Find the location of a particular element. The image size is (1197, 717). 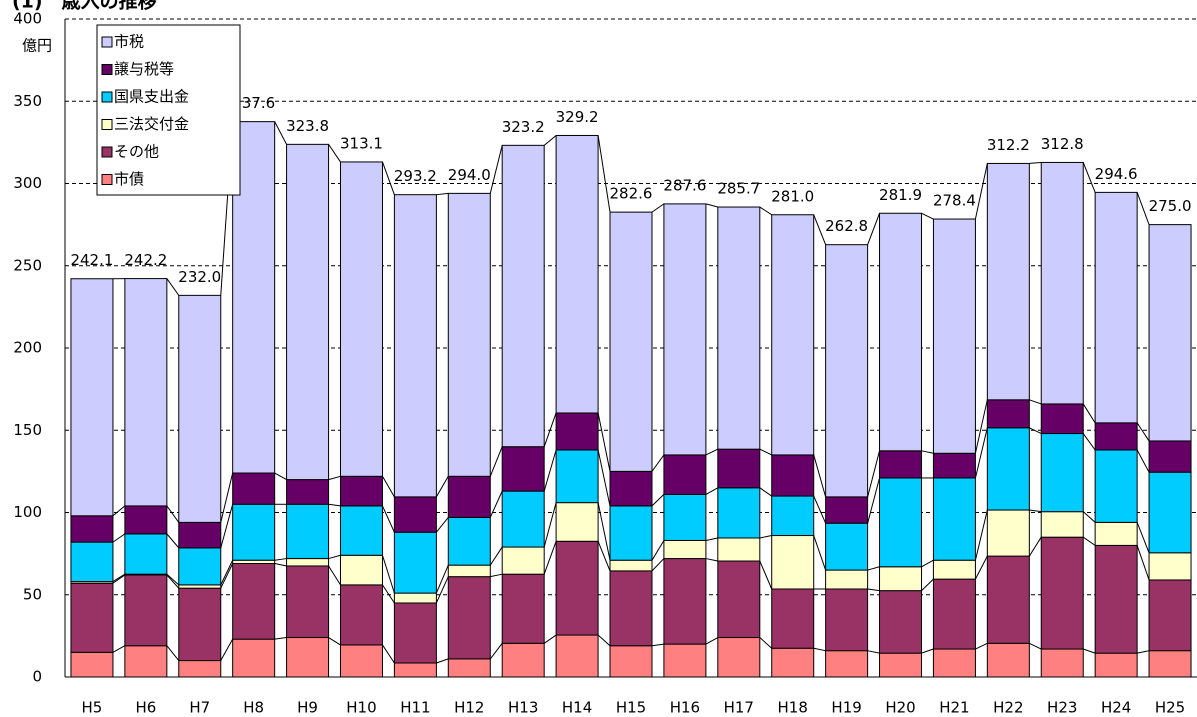

legend-label: 市税 is located at coordinates (129, 42).